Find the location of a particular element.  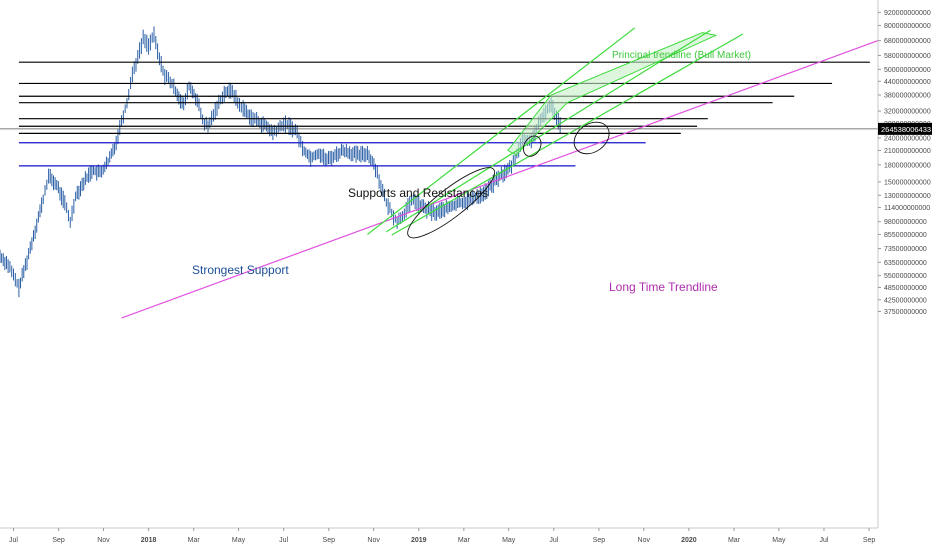

x-tick-label: 2020 is located at coordinates (689, 540).